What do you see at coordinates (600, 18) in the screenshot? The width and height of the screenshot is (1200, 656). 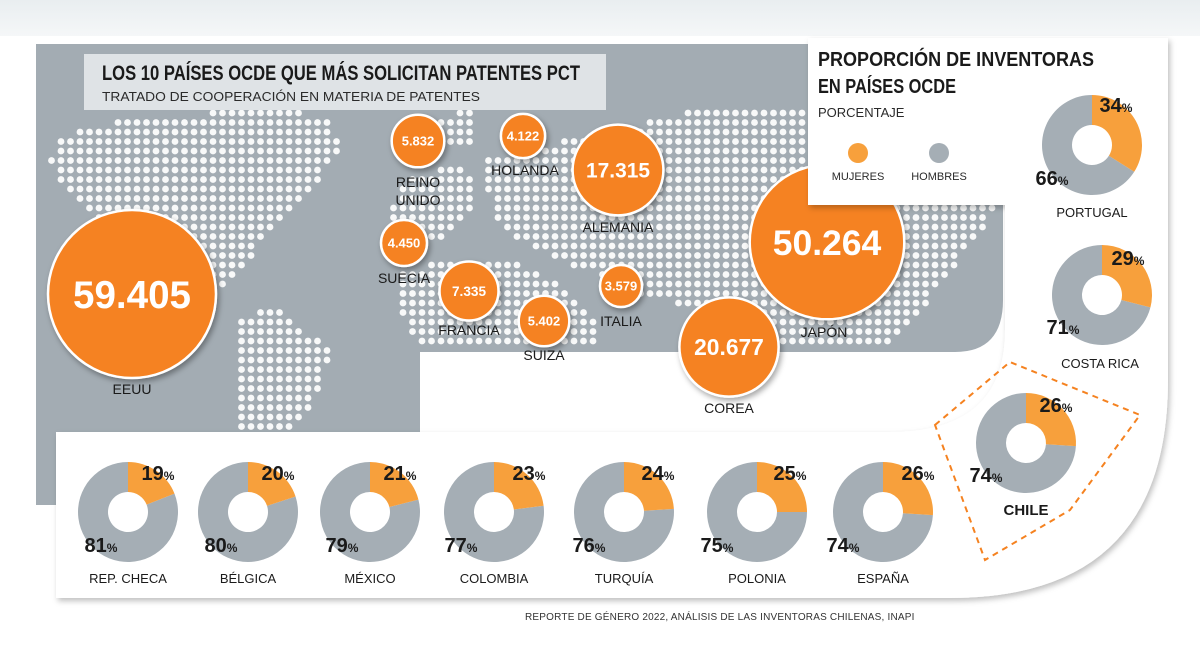 I see `top-background-strip` at bounding box center [600, 18].